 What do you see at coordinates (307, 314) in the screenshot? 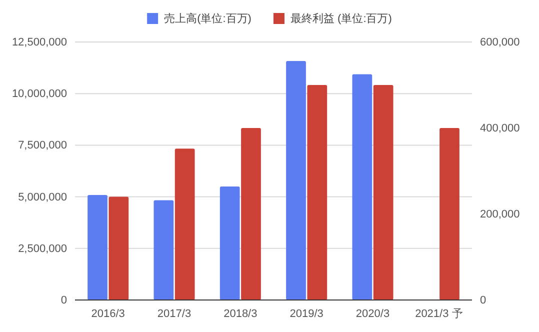
I see `x-tick-label: 2019/3` at bounding box center [307, 314].